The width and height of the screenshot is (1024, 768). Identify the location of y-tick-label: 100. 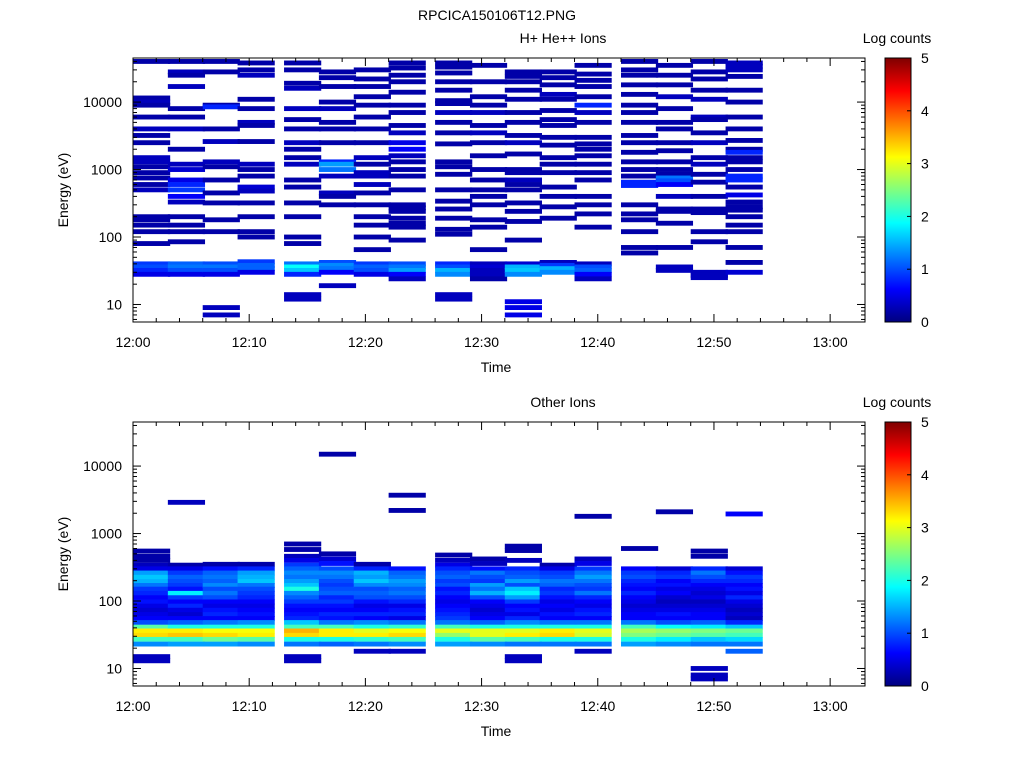
(111, 601).